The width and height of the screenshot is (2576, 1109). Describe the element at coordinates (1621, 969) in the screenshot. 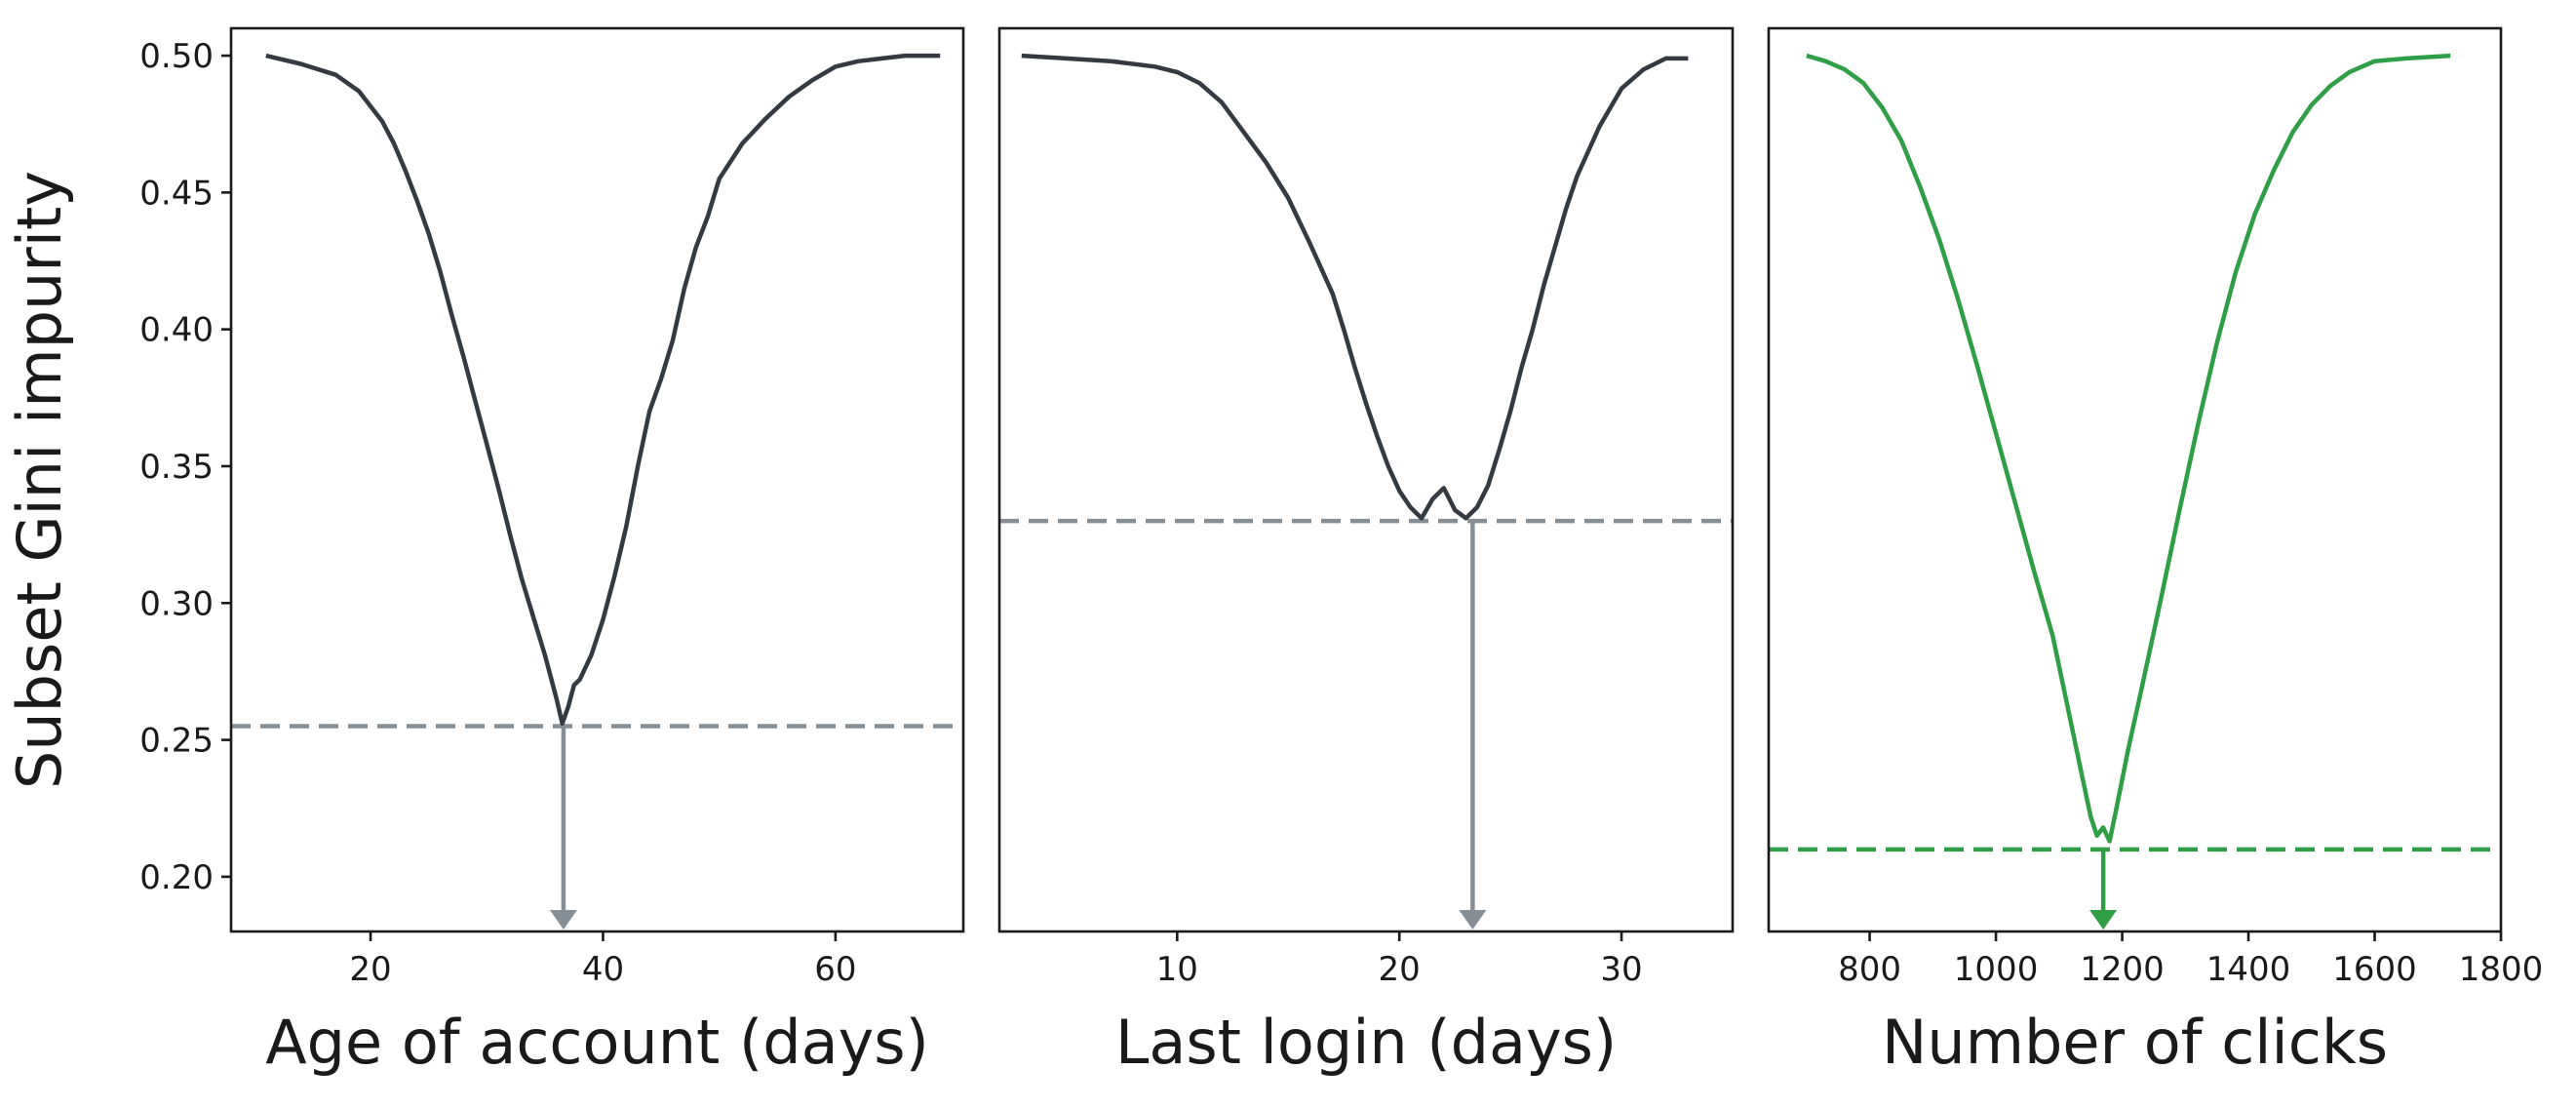

I see `x-tick-label: 30` at that location.